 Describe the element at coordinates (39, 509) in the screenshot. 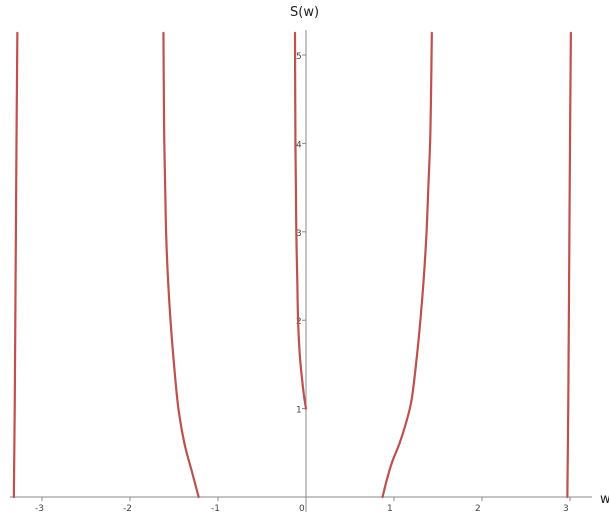

I see `x-tick-label: -3` at that location.